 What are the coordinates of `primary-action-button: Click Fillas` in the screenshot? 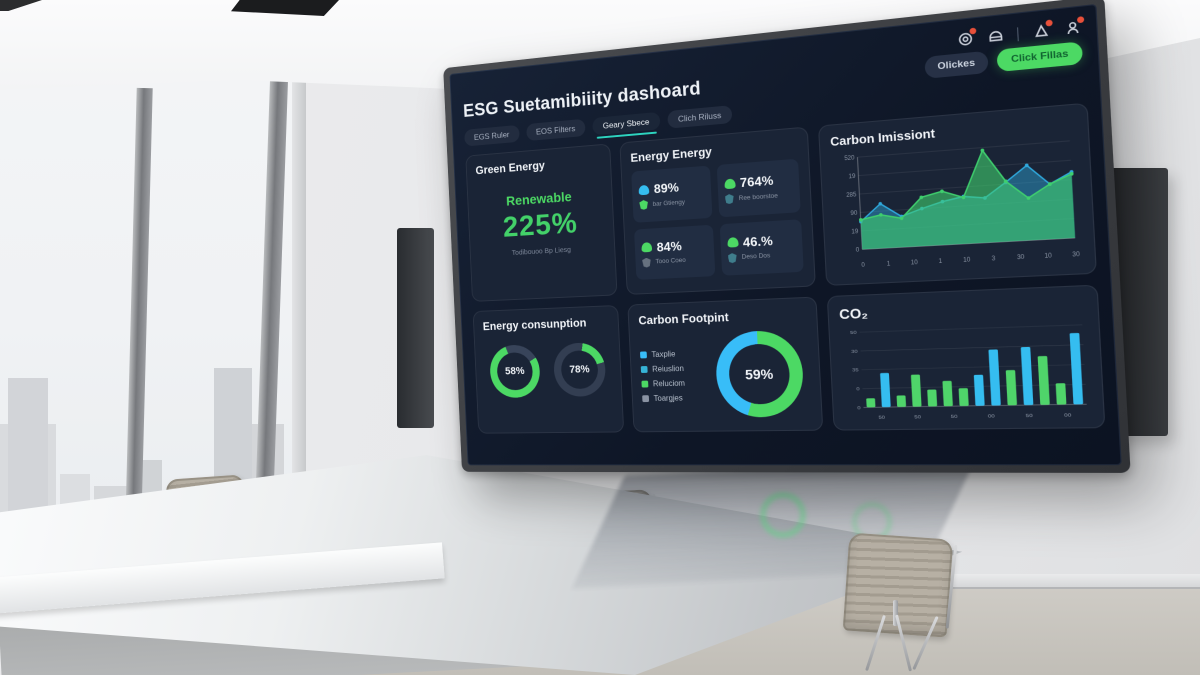 It's located at (1040, 56).